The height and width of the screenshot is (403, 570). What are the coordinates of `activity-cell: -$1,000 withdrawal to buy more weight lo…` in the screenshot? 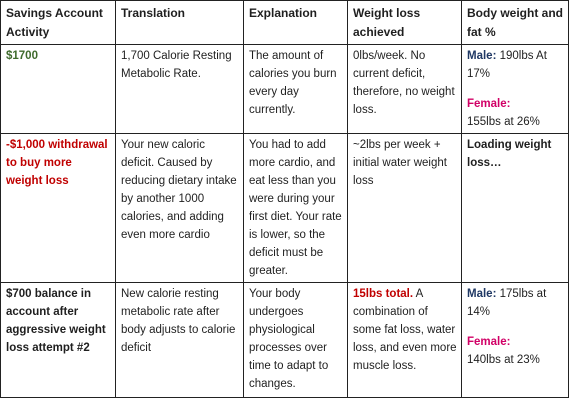 It's located at (58, 208).